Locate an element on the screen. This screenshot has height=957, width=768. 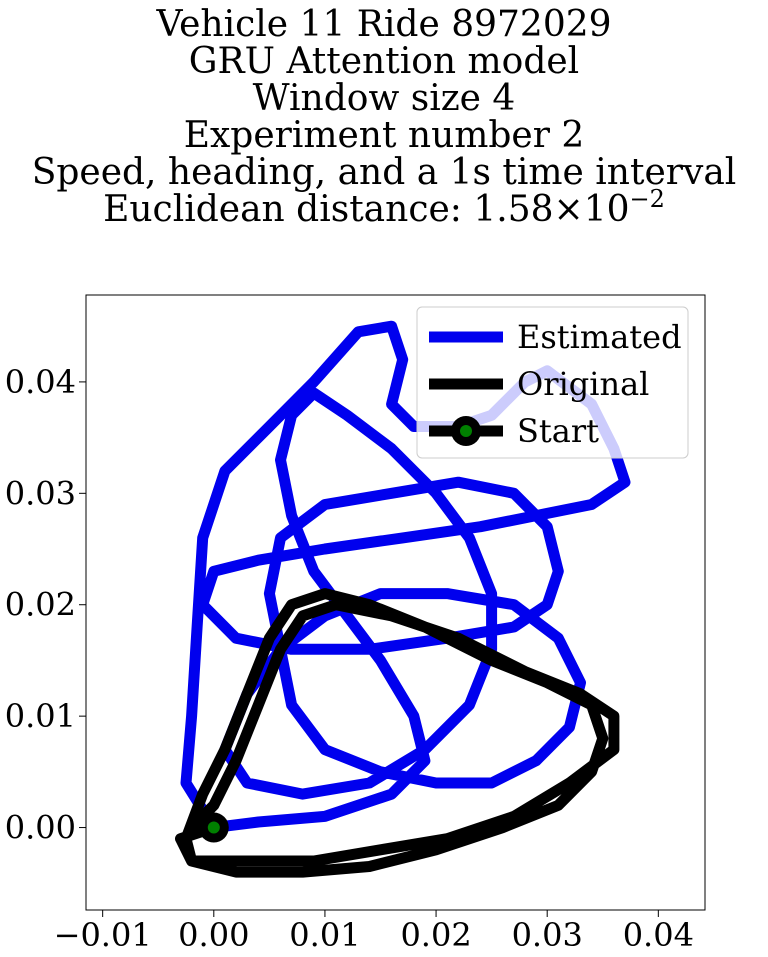
title-line-3: Window size 4 is located at coordinates (384, 98).